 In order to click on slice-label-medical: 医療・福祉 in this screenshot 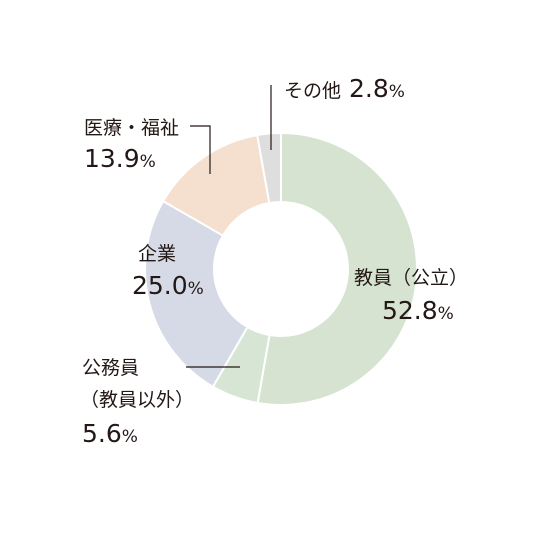, I will do `click(131, 128)`.